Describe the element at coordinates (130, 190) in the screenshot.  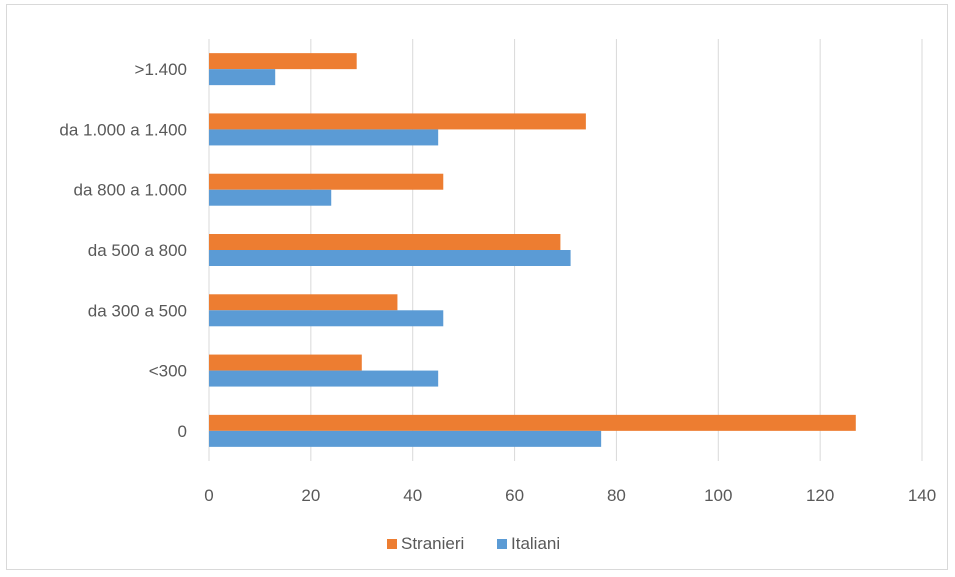
I see `category-label: da 800 a 1.000` at that location.